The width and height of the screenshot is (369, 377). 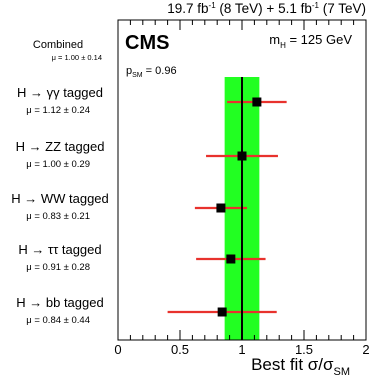 What do you see at coordinates (58, 267) in the screenshot?
I see `category-mu-text: μ = 0.91 ± 0.28` at bounding box center [58, 267].